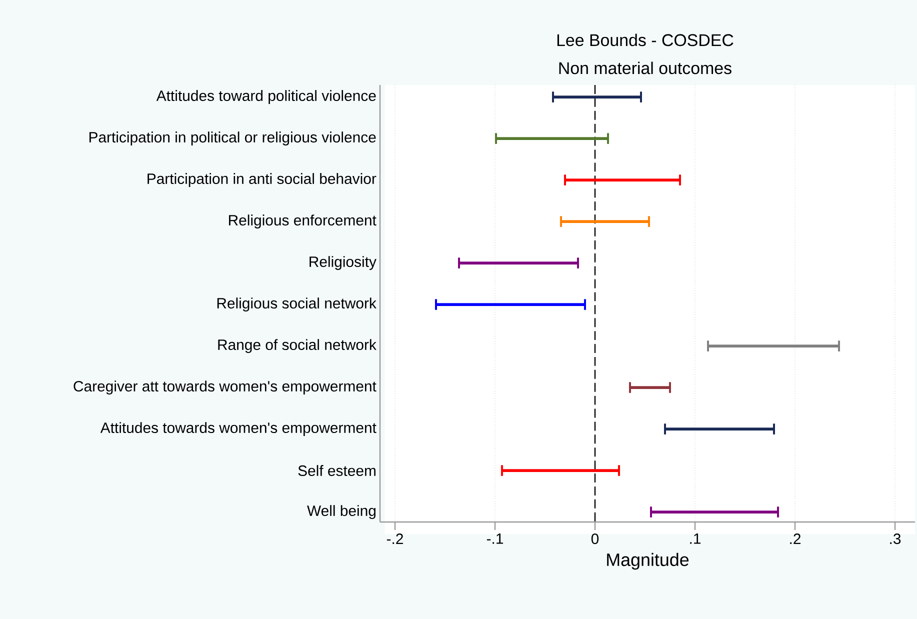  Describe the element at coordinates (494, 539) in the screenshot. I see `x-tick-label: -.1` at that location.